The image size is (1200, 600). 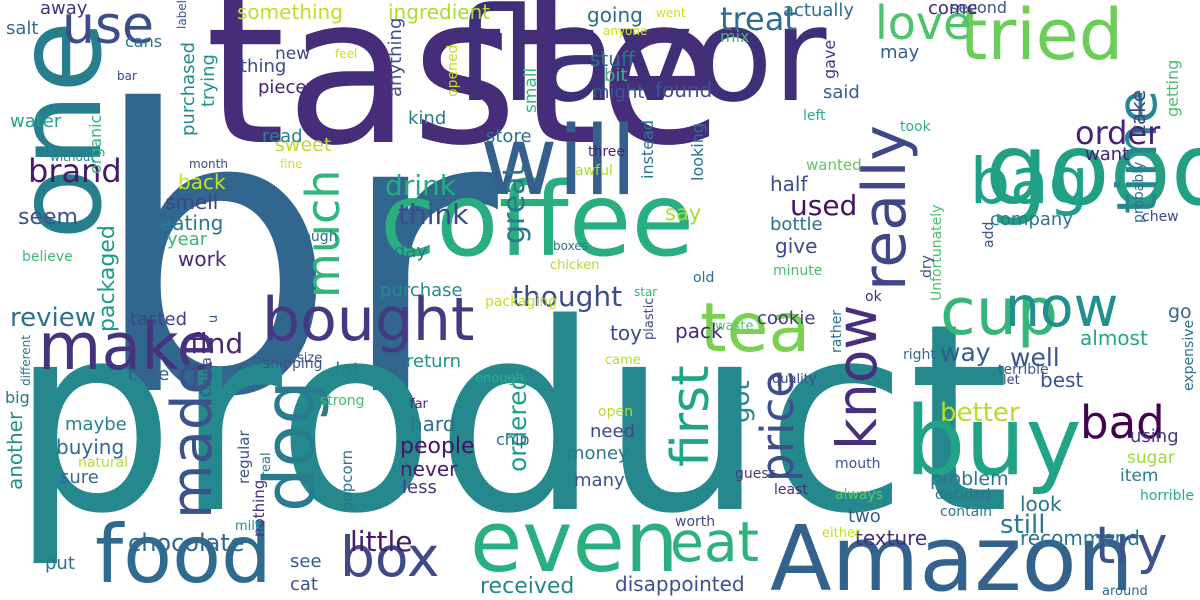 What do you see at coordinates (841, 533) in the screenshot?
I see `word-either: either` at bounding box center [841, 533].